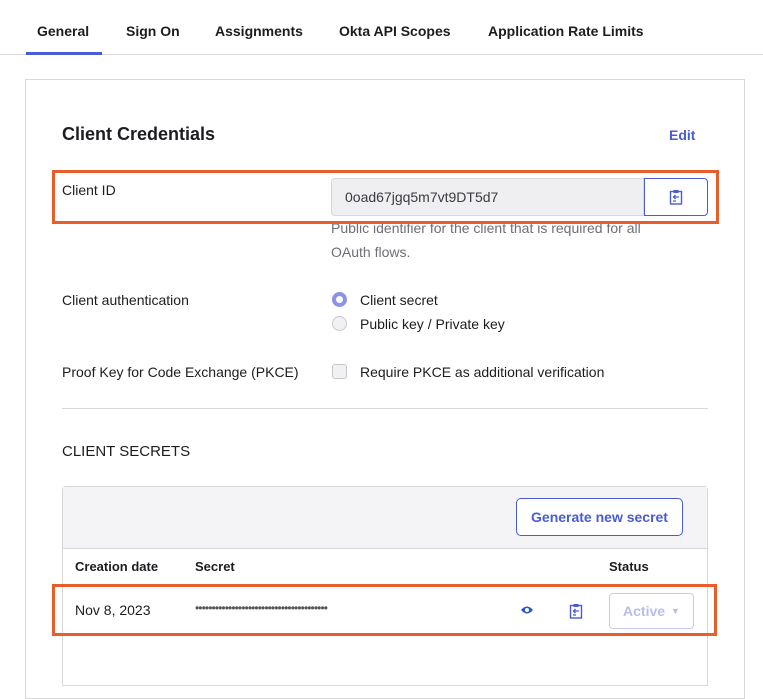 Image resolution: width=763 pixels, height=699 pixels. I want to click on radio-public-key, so click(339, 323).